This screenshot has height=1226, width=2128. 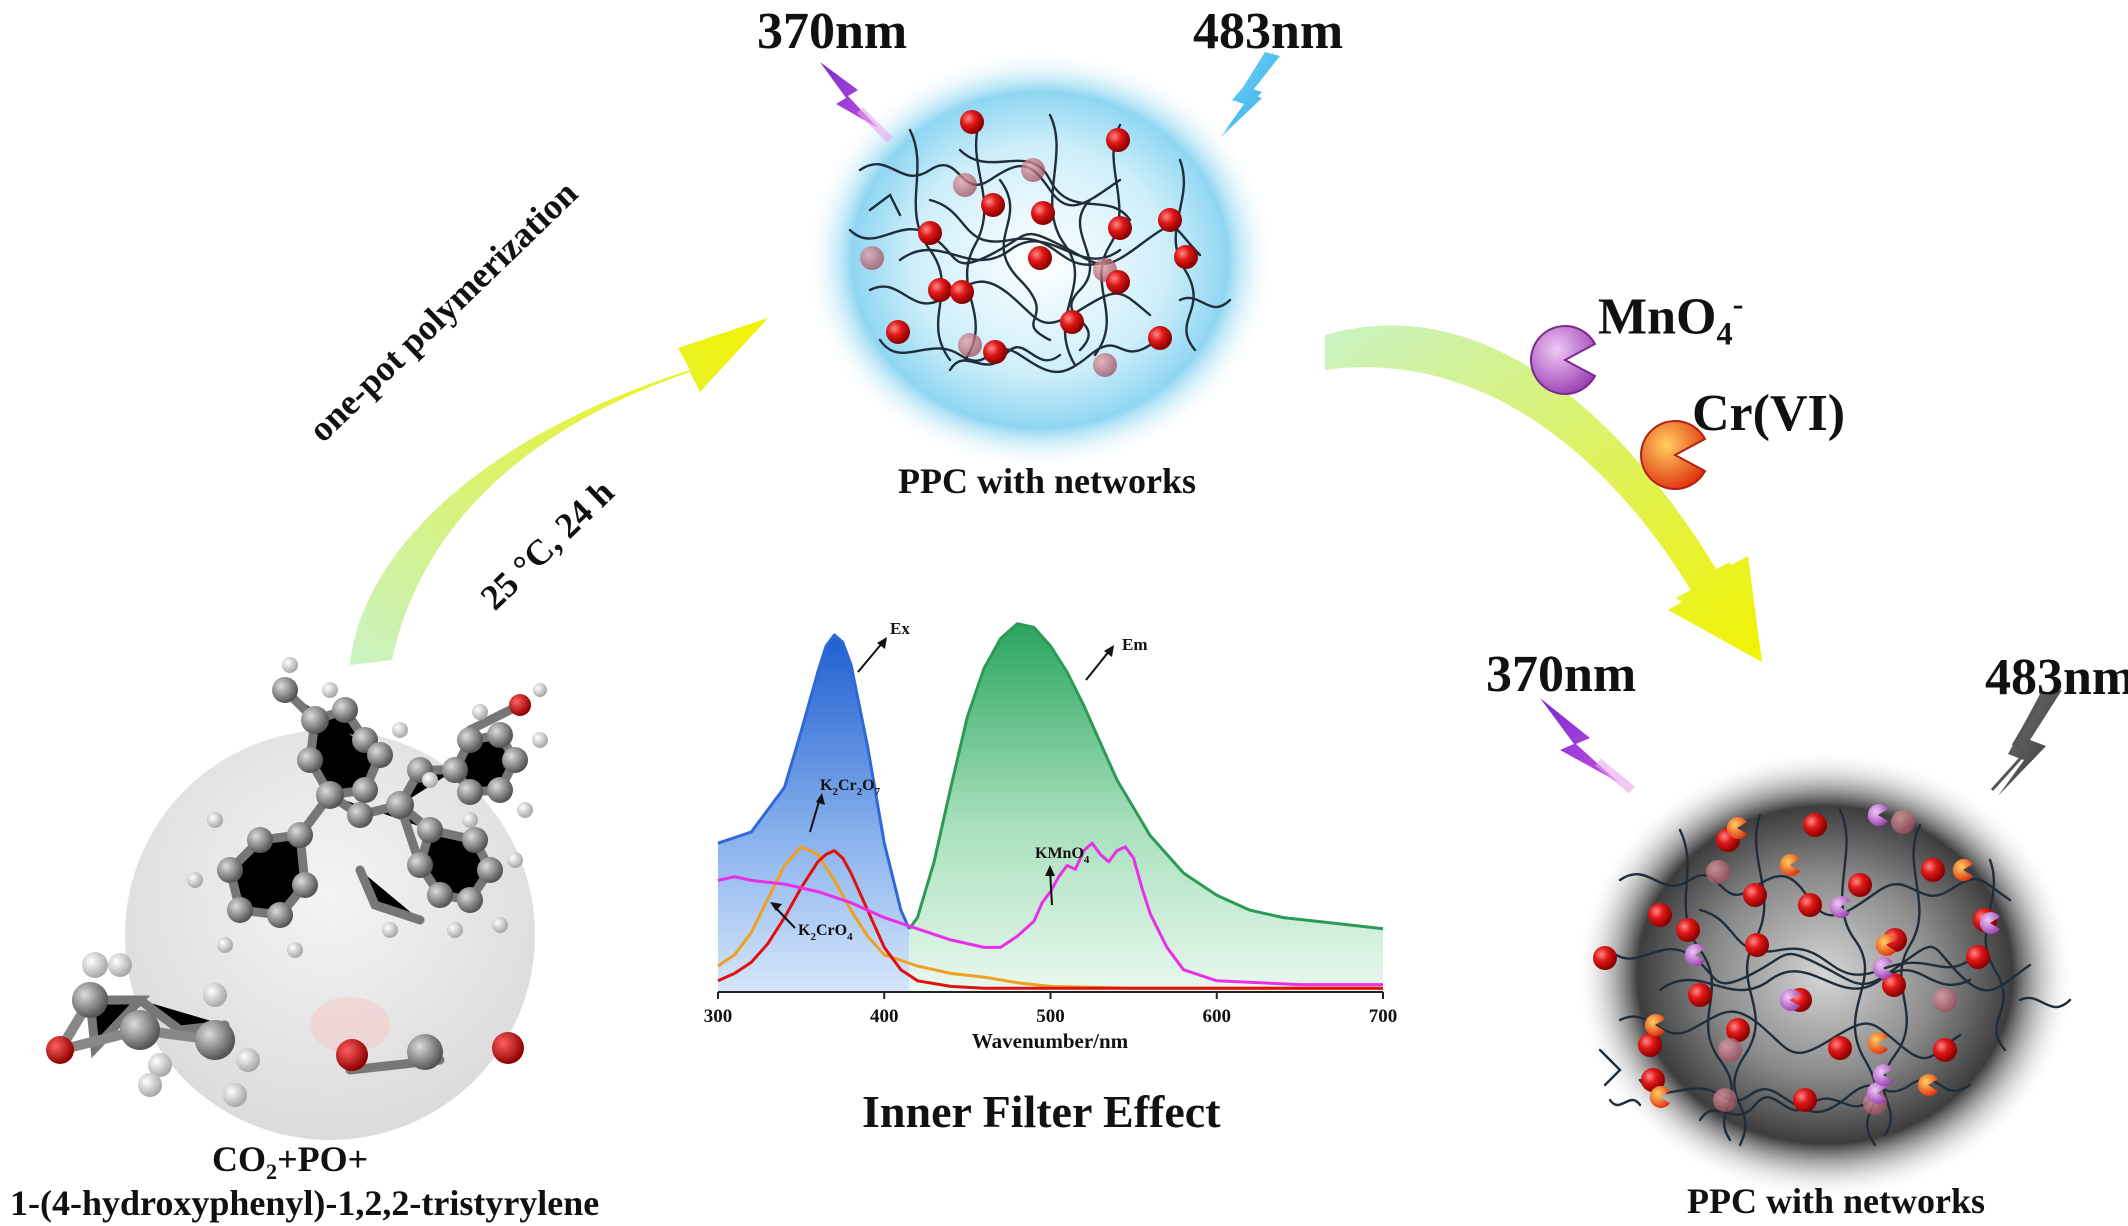 I want to click on chart-series, so click(x=1050, y=806).